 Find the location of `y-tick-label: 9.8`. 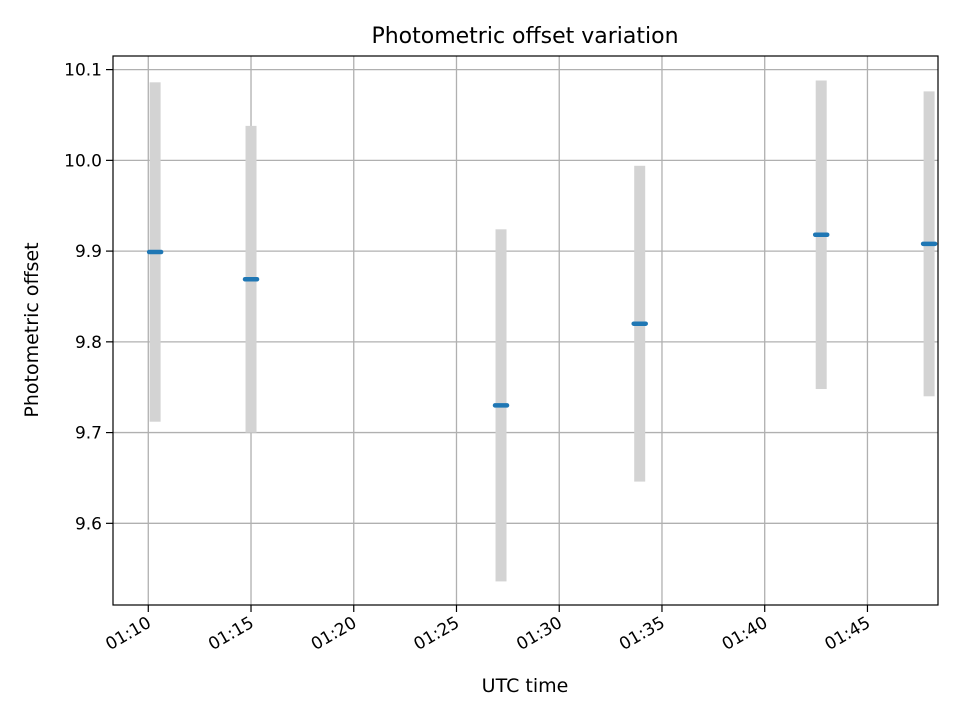

y-tick-label: 9.8 is located at coordinates (88, 343).